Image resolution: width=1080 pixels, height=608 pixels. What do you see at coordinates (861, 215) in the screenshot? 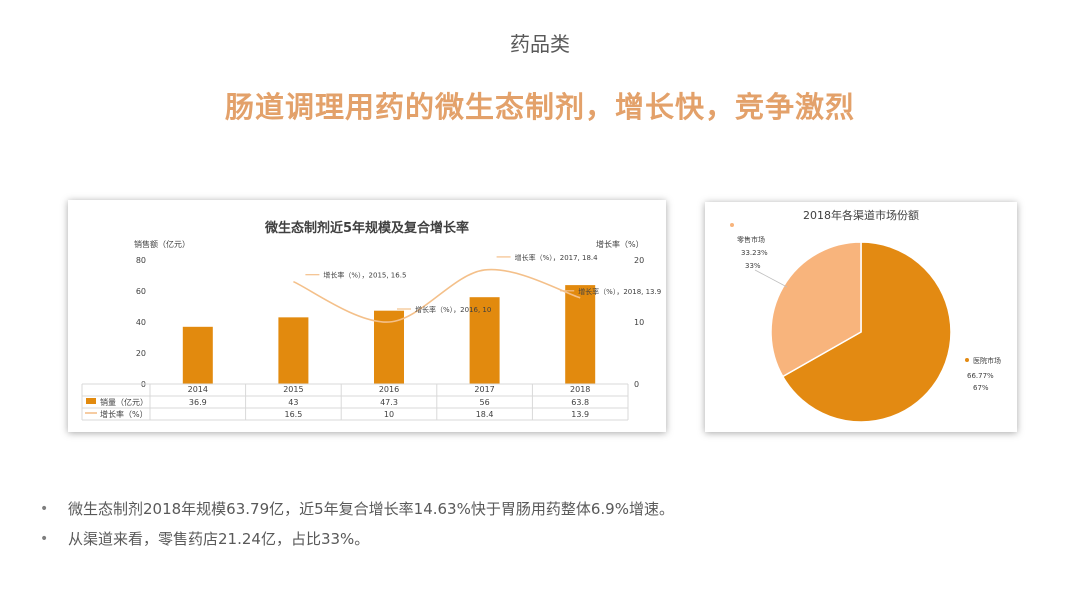
I see `pie-title: 2018年各渠道市场份额` at bounding box center [861, 215].